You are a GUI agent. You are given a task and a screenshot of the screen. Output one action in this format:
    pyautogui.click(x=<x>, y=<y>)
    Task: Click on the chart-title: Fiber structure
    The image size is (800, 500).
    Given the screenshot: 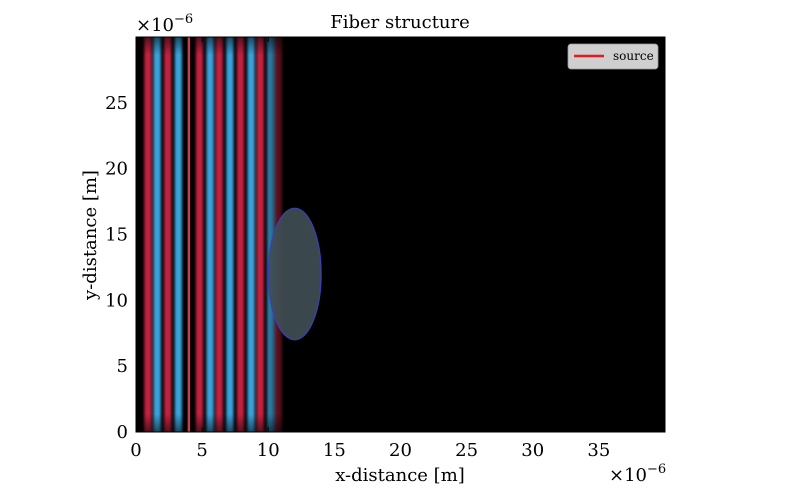 What is the action you would take?
    pyautogui.click(x=400, y=22)
    